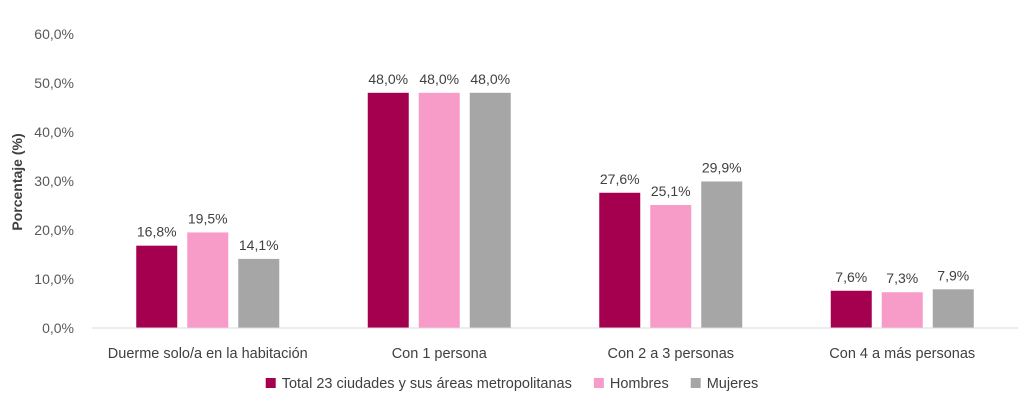  What do you see at coordinates (54, 83) in the screenshot?
I see `y-tick-label: 50,0%` at bounding box center [54, 83].